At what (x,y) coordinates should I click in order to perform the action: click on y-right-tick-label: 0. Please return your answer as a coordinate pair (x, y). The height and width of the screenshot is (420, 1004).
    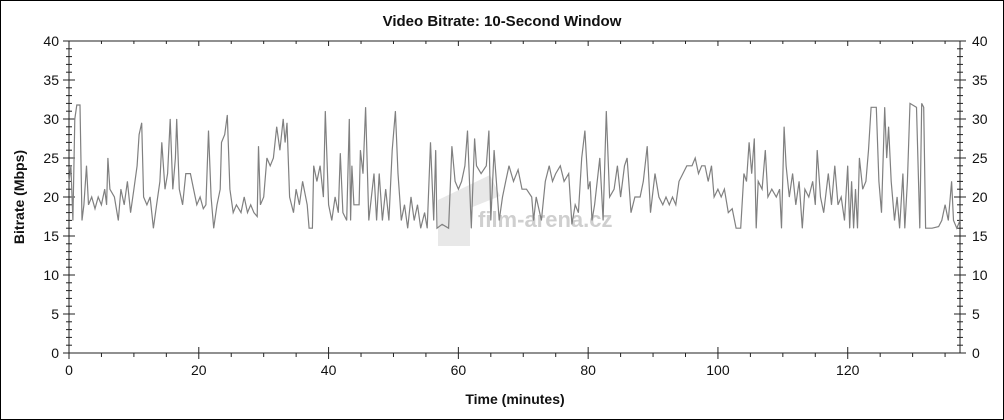
    Looking at the image, I should click on (976, 353).